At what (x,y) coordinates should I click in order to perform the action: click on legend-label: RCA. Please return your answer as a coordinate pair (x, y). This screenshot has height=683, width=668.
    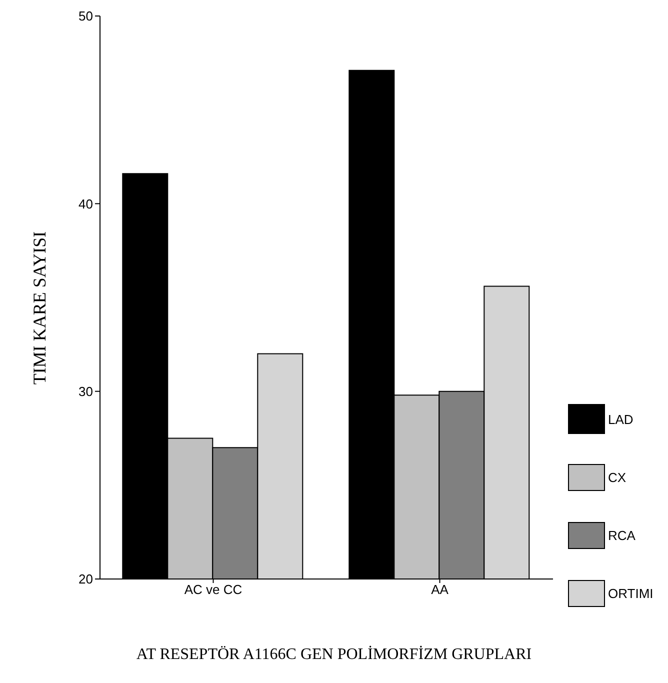
    Looking at the image, I should click on (622, 535).